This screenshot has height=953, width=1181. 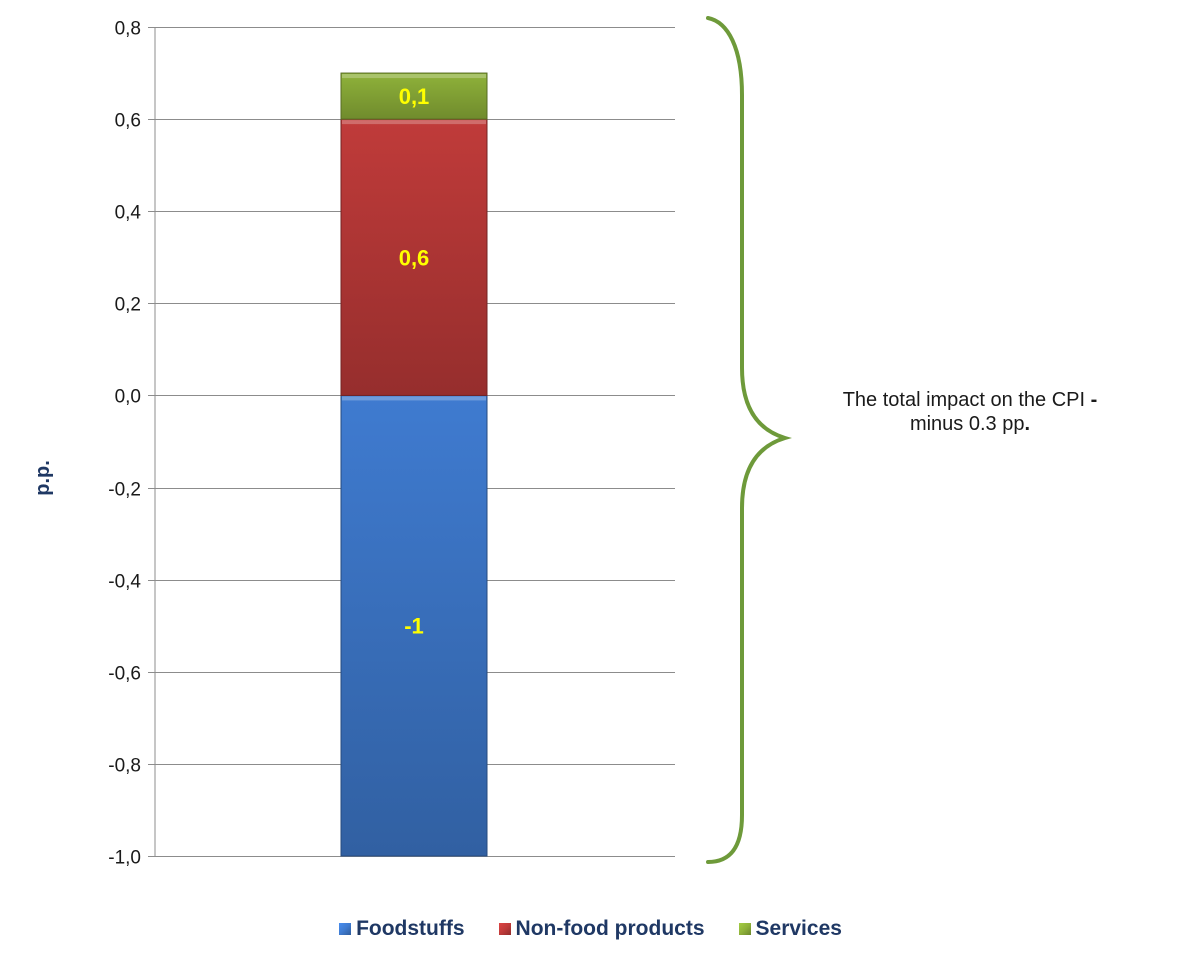 I want to click on data-label-foodstuffs: -1, so click(x=414, y=626).